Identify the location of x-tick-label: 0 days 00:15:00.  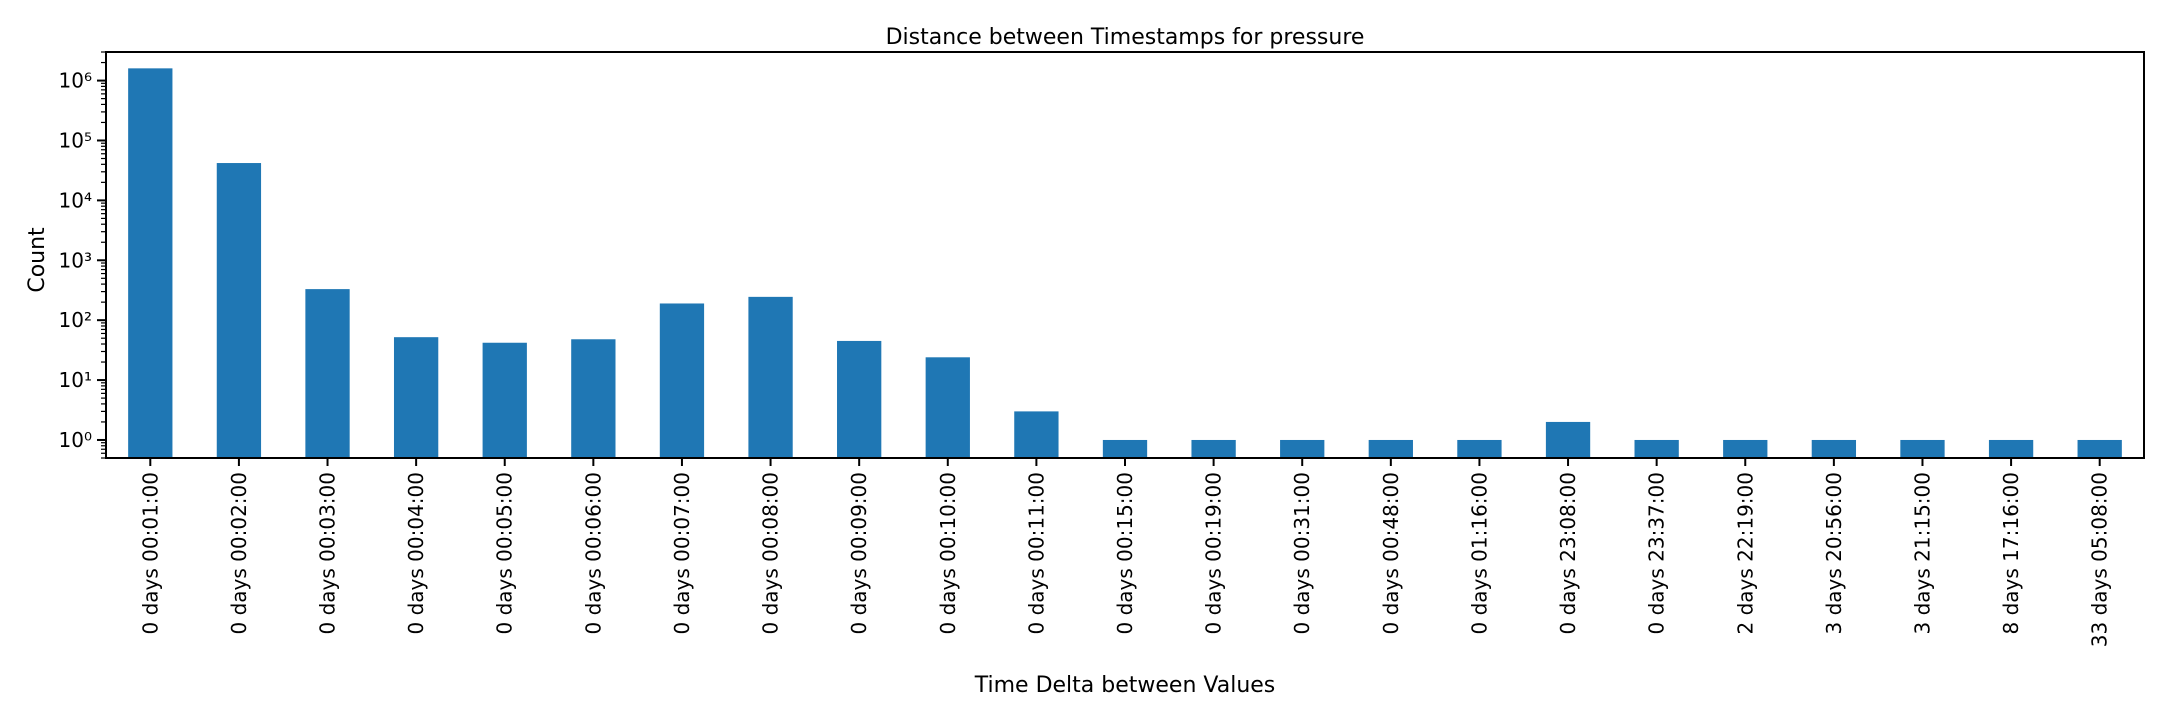
(1125, 553).